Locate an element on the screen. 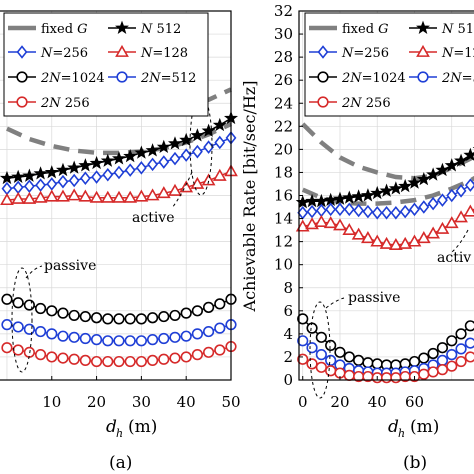 Image resolution: width=474 pixels, height=474 pixels. legend-label: N 512 is located at coordinates (160, 29).